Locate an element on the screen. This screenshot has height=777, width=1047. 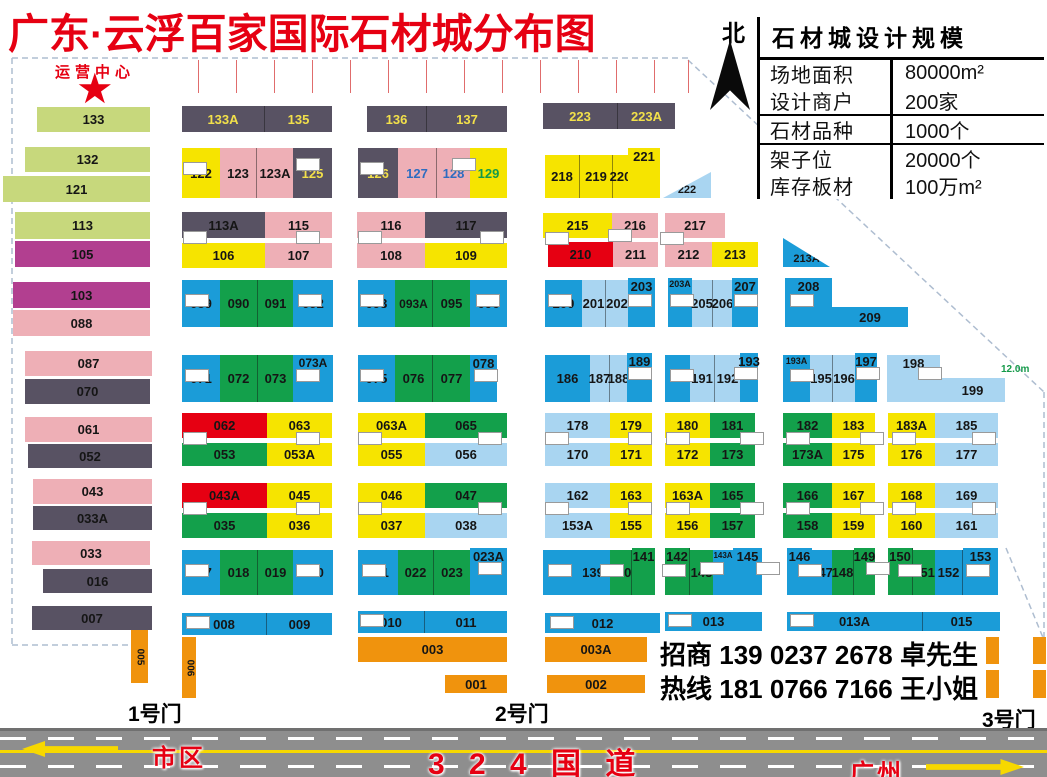
star-icon: ★ is located at coordinates (95, 88).